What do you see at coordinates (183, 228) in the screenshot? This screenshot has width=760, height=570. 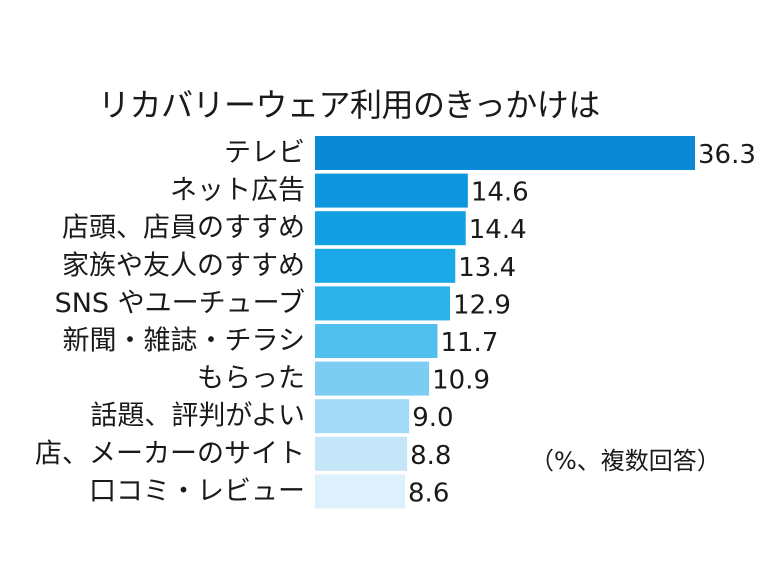 I see `category-label: 店頭、店員のすすめ` at bounding box center [183, 228].